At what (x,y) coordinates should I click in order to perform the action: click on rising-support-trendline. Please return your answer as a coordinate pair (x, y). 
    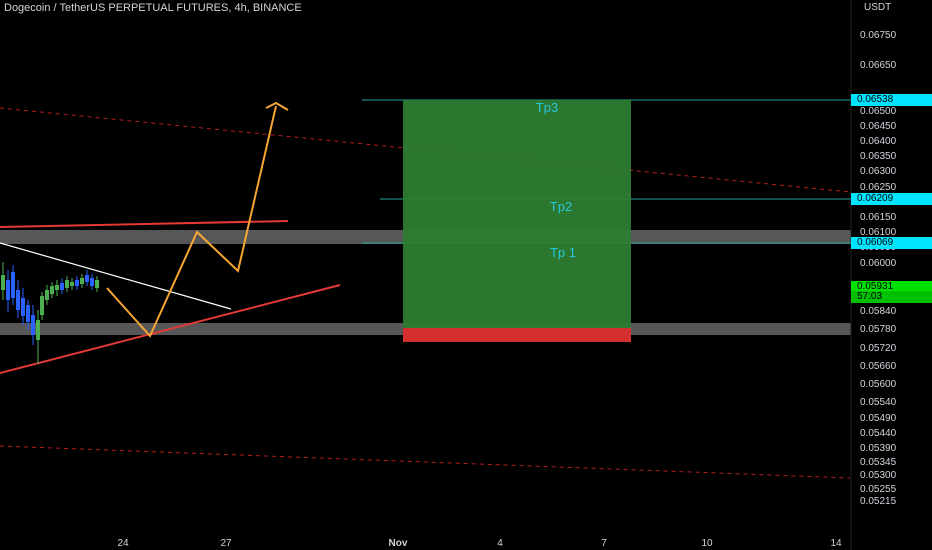
    Looking at the image, I should click on (170, 329).